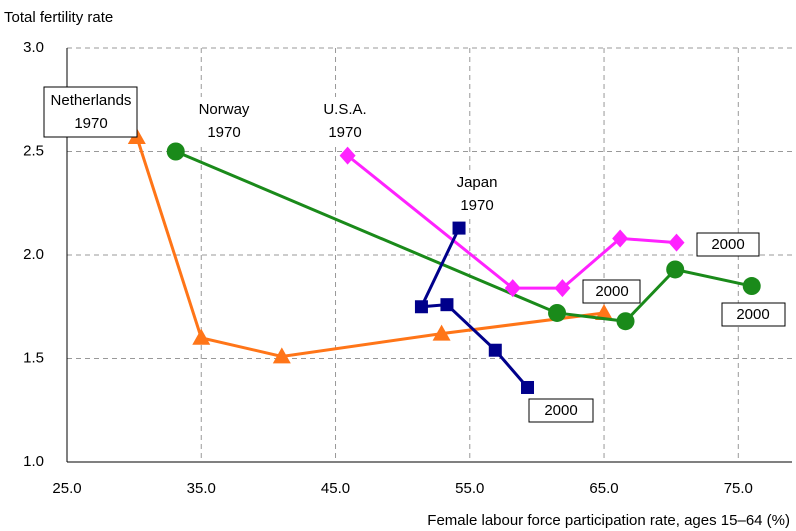 This screenshot has height=531, width=796. What do you see at coordinates (335, 488) in the screenshot?
I see `x-tick-label: 45.0` at bounding box center [335, 488].